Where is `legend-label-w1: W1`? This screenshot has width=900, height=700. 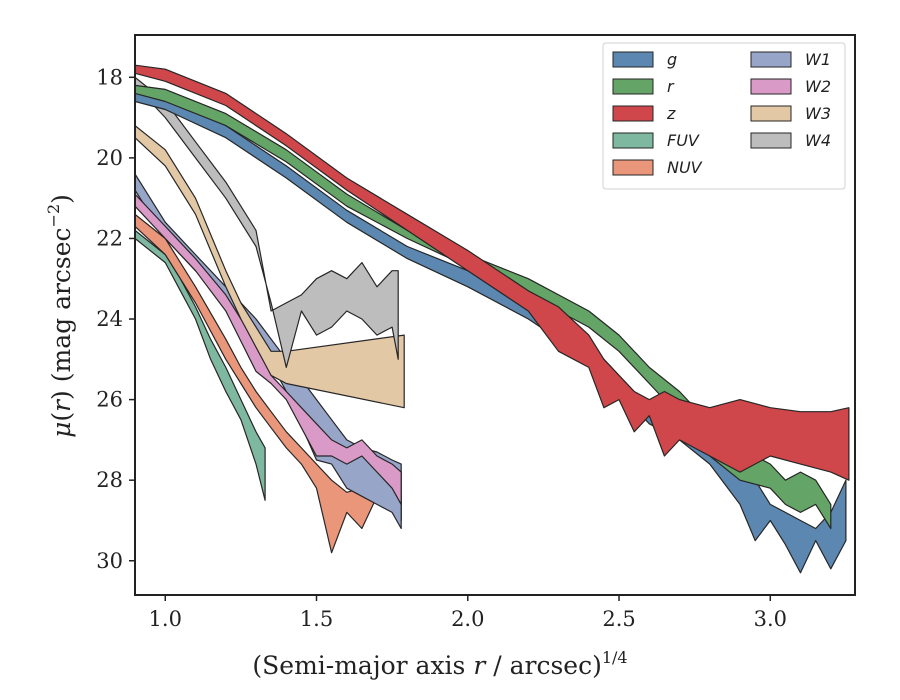 legend-label-w1: W1 is located at coordinates (818, 59).